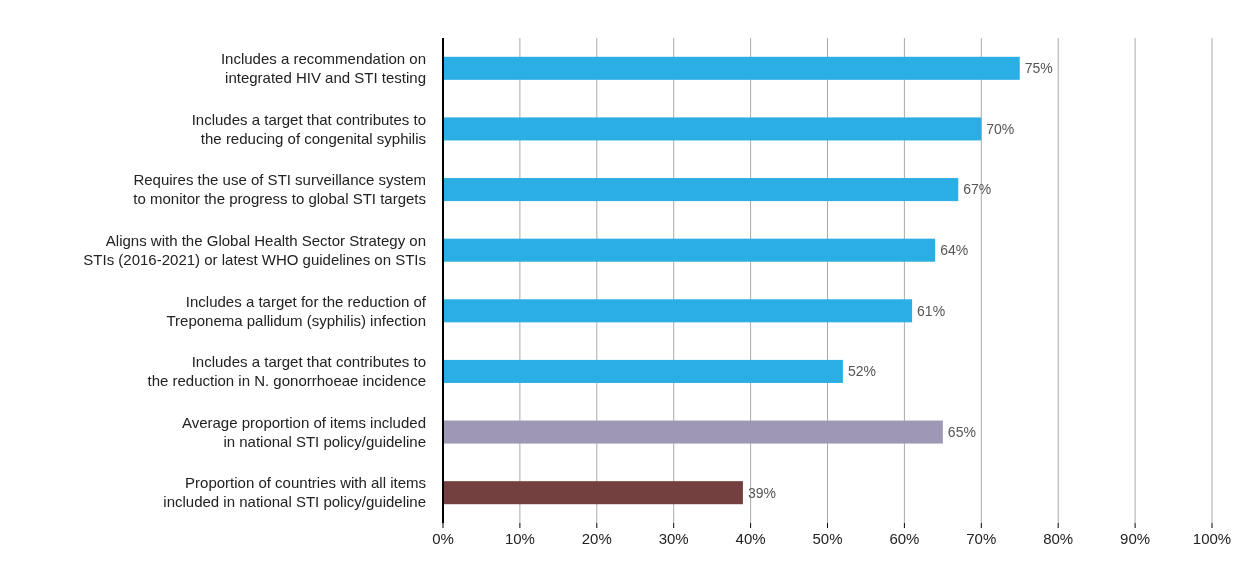 This screenshot has width=1250, height=577. Describe the element at coordinates (443, 538) in the screenshot. I see `x-tick-label: 0%` at that location.